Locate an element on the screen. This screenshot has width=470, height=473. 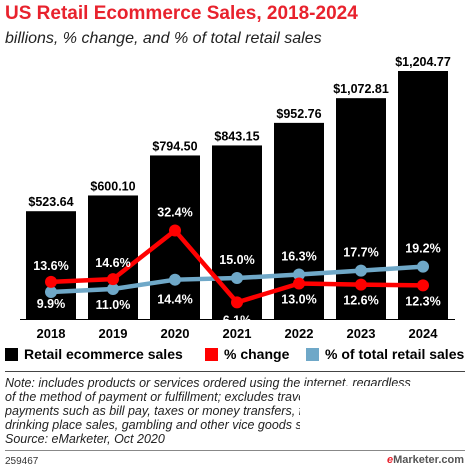
chart-id: 259467 is located at coordinates (22, 461).